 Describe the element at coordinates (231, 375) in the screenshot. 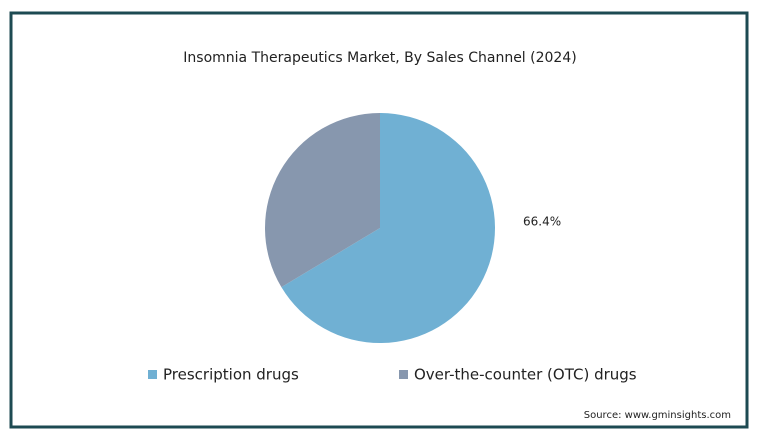

I see `legend-label: Prescription drugs` at that location.